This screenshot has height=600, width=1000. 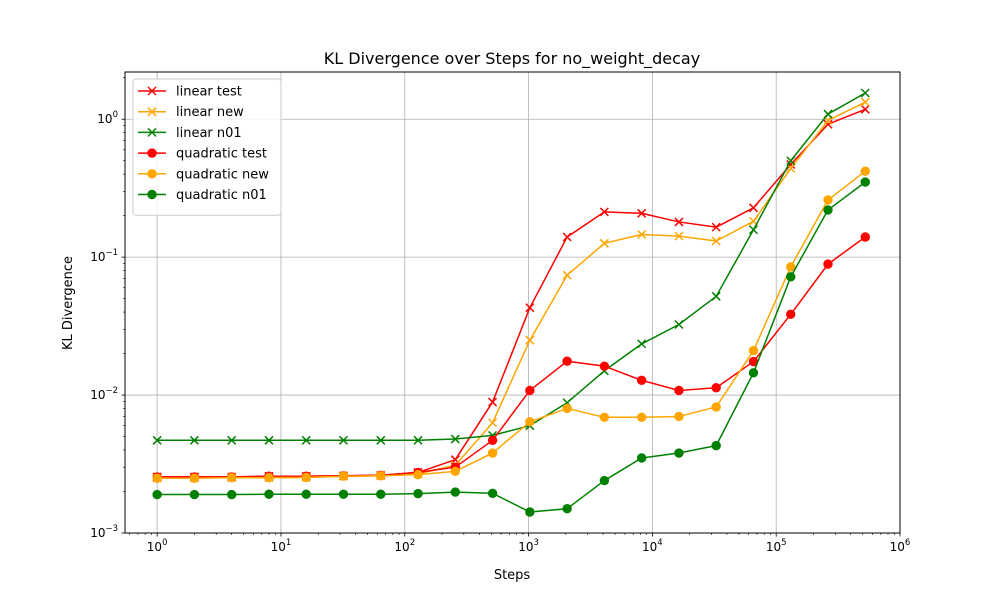 I want to click on legend-item-quadratic-test: quadratic test, so click(x=202, y=154).